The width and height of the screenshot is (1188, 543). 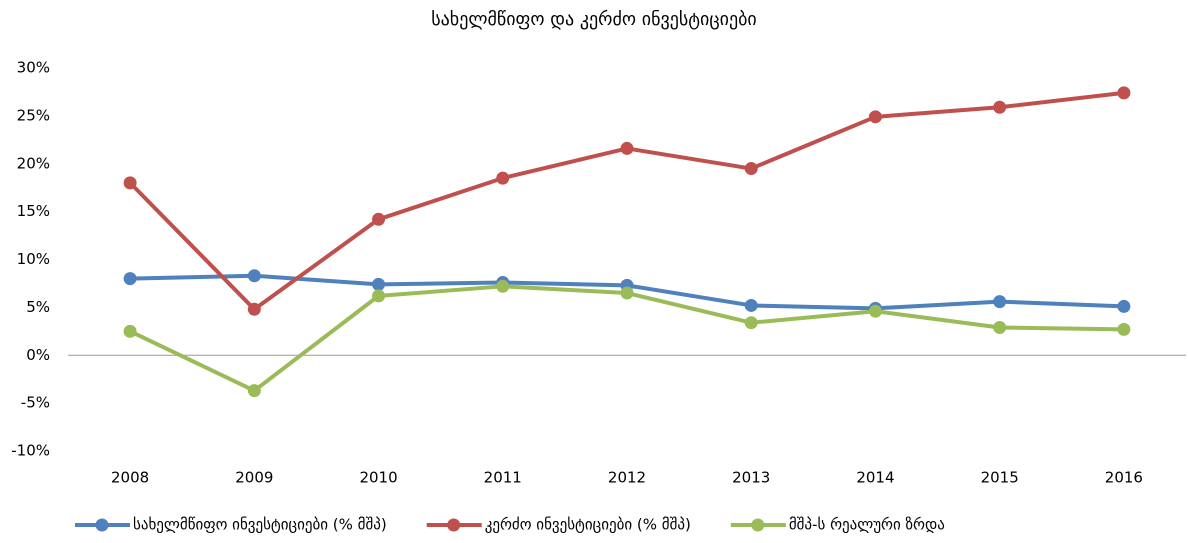 I want to click on x-tick-label: 2009, so click(x=254, y=478).